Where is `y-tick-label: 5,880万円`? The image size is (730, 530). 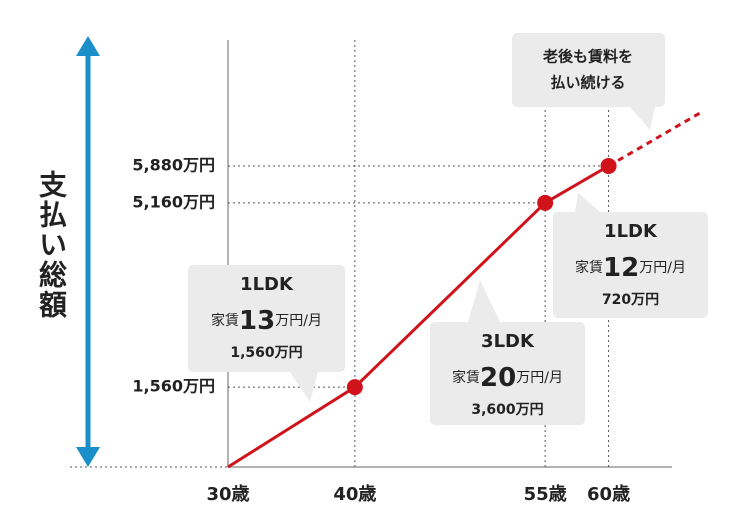 y-tick-label: 5,880万円 is located at coordinates (173, 164).